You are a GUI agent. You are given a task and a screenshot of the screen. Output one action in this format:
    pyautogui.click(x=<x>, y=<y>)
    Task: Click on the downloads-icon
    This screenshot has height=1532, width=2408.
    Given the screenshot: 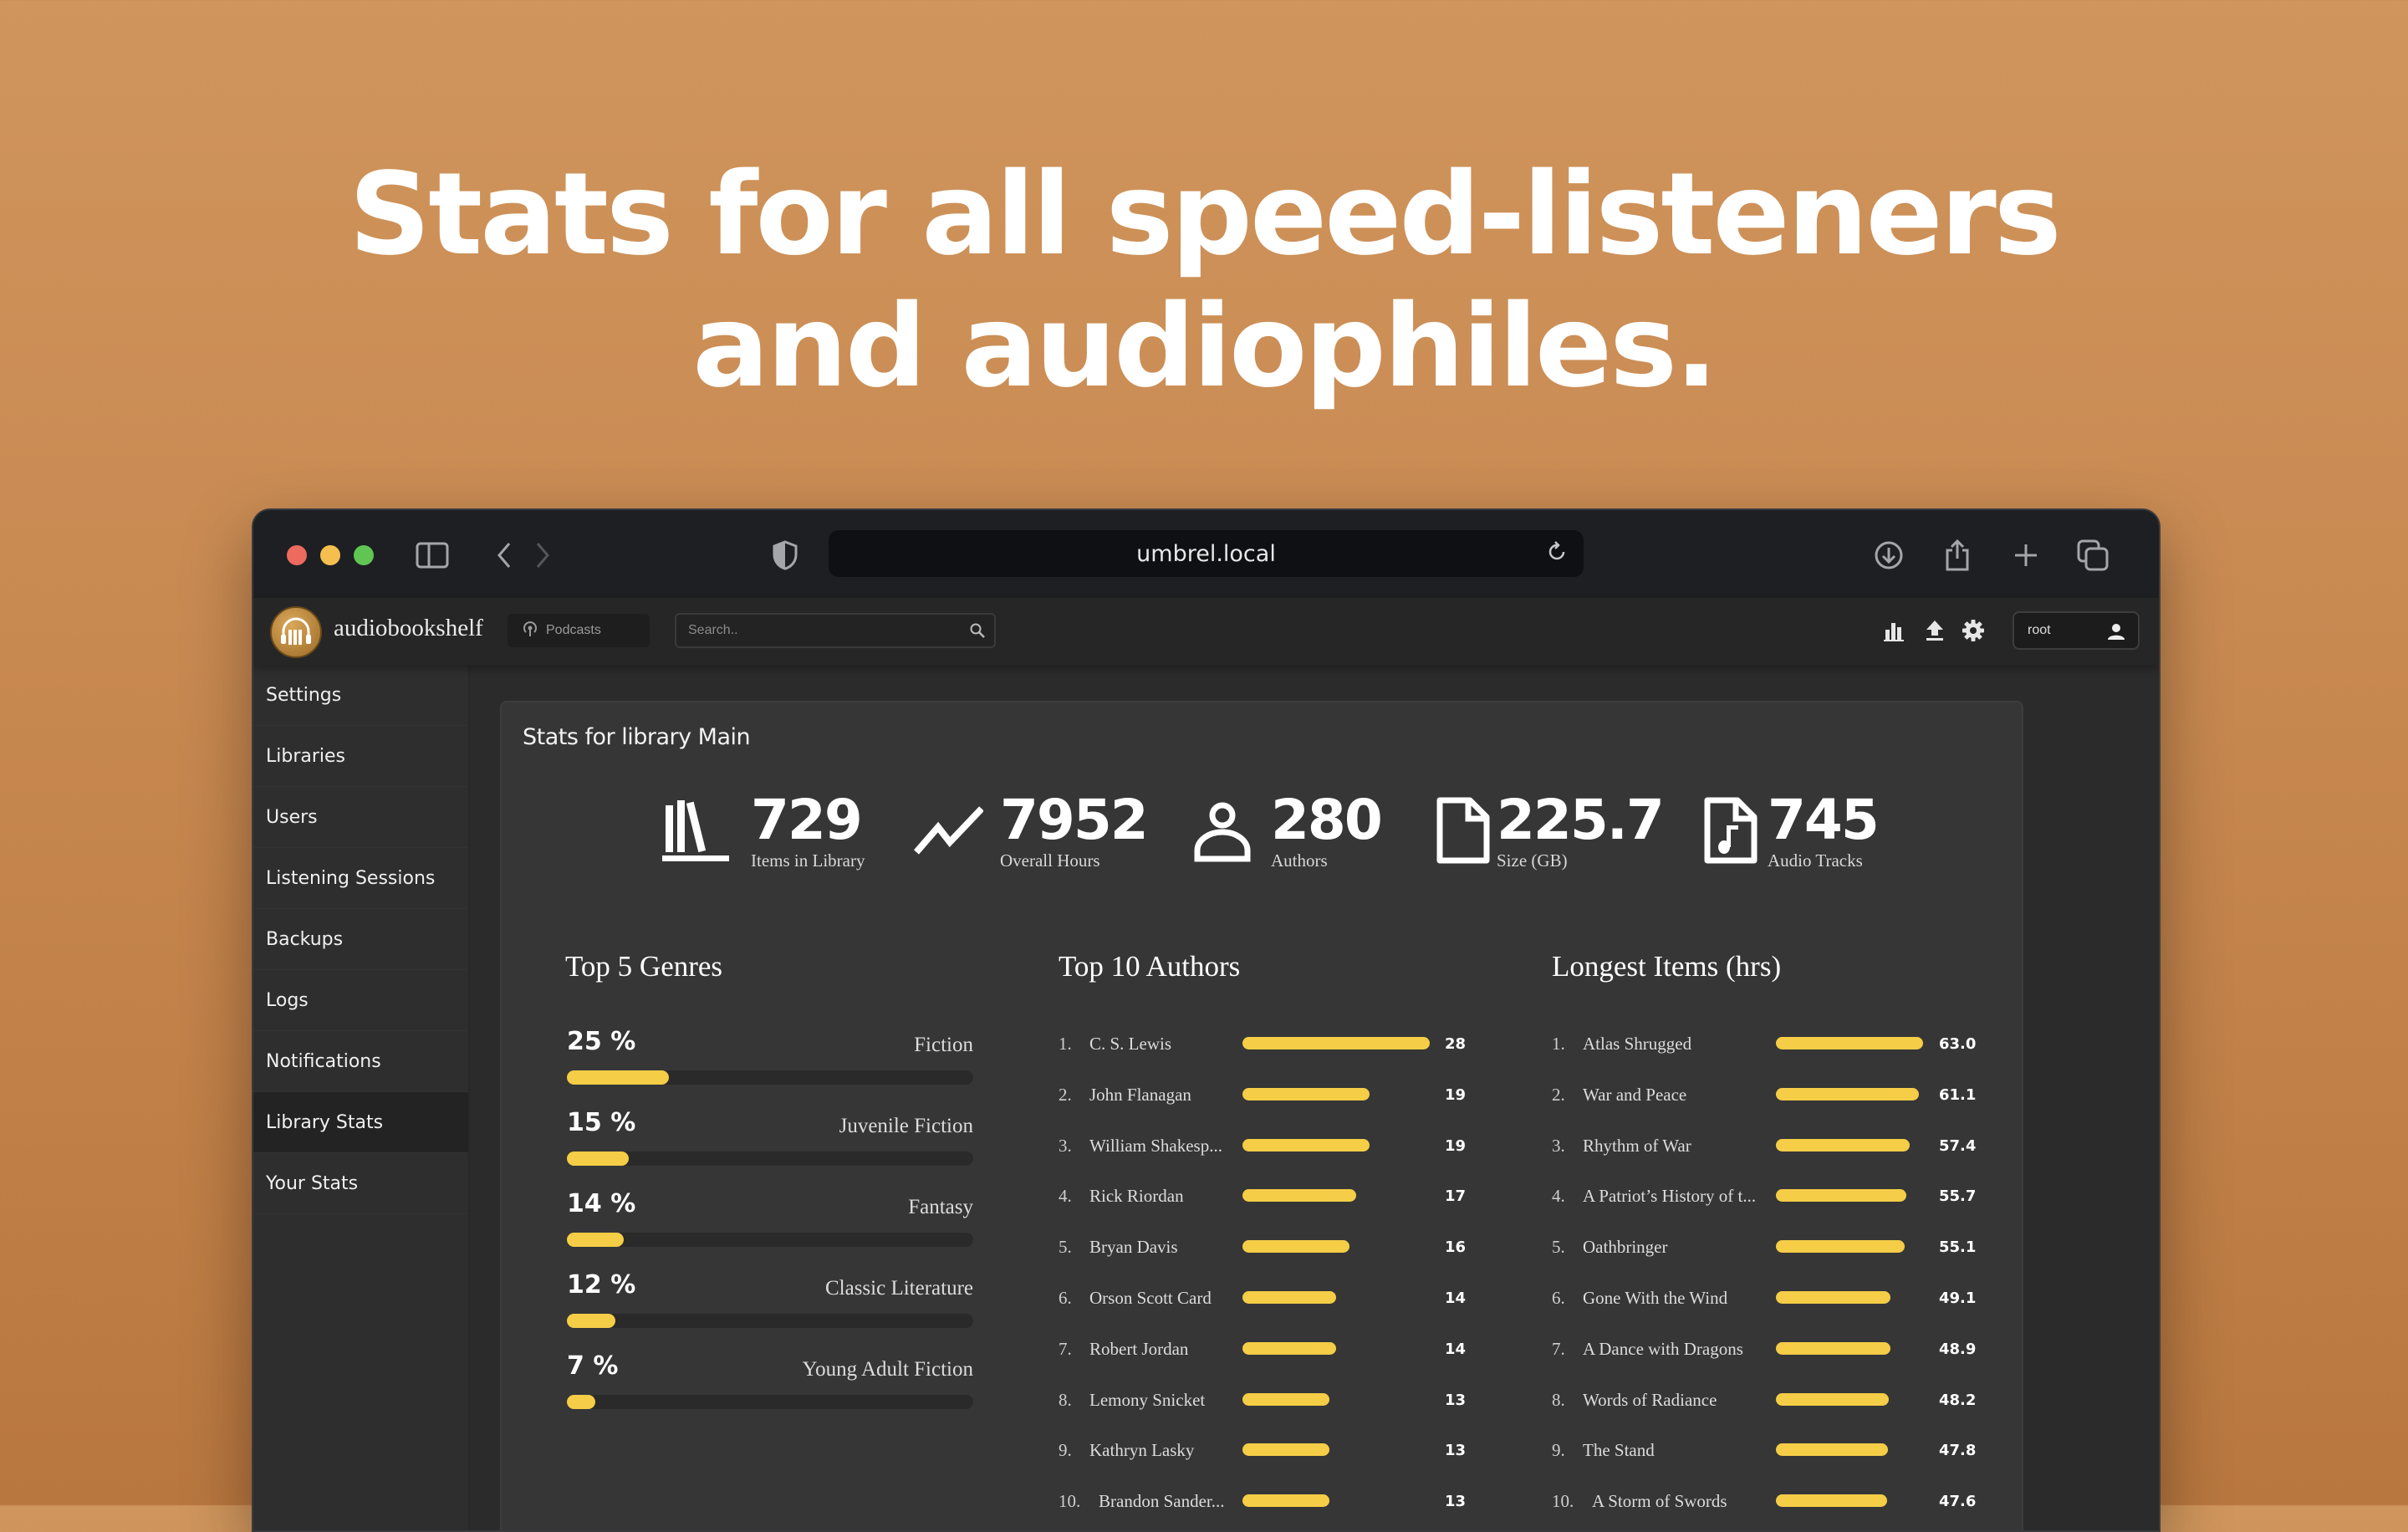 What is the action you would take?
    pyautogui.click(x=1889, y=555)
    